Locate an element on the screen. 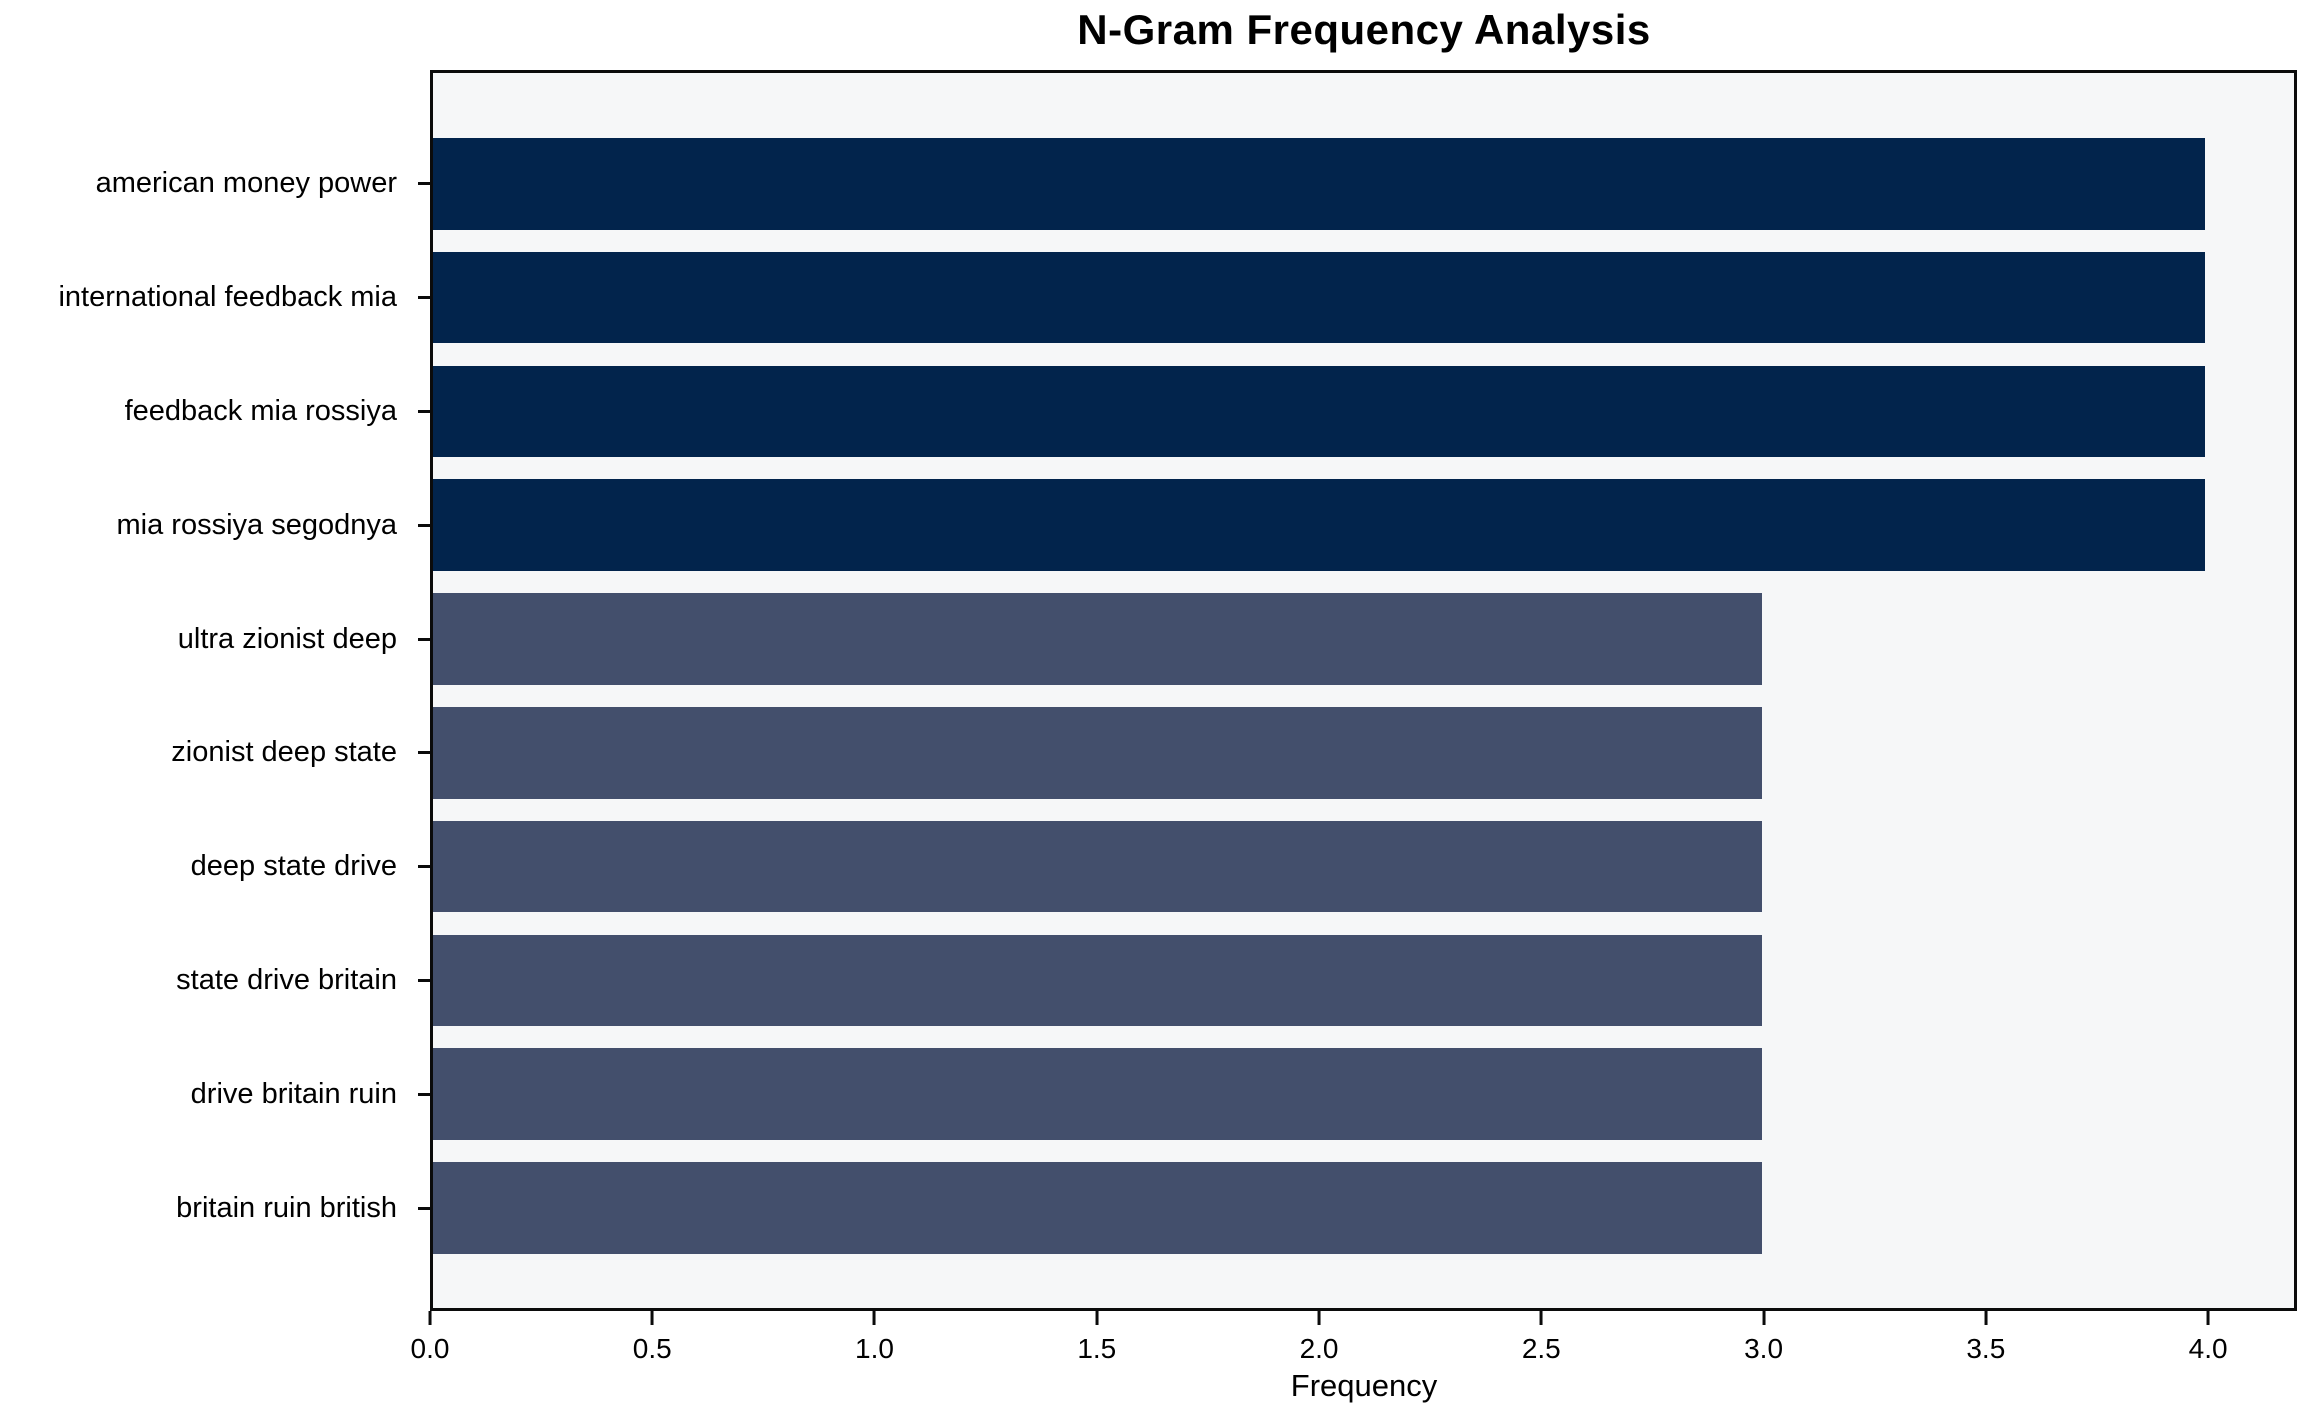 The image size is (2308, 1414). y-tick-label: britain ruin british is located at coordinates (286, 1207).